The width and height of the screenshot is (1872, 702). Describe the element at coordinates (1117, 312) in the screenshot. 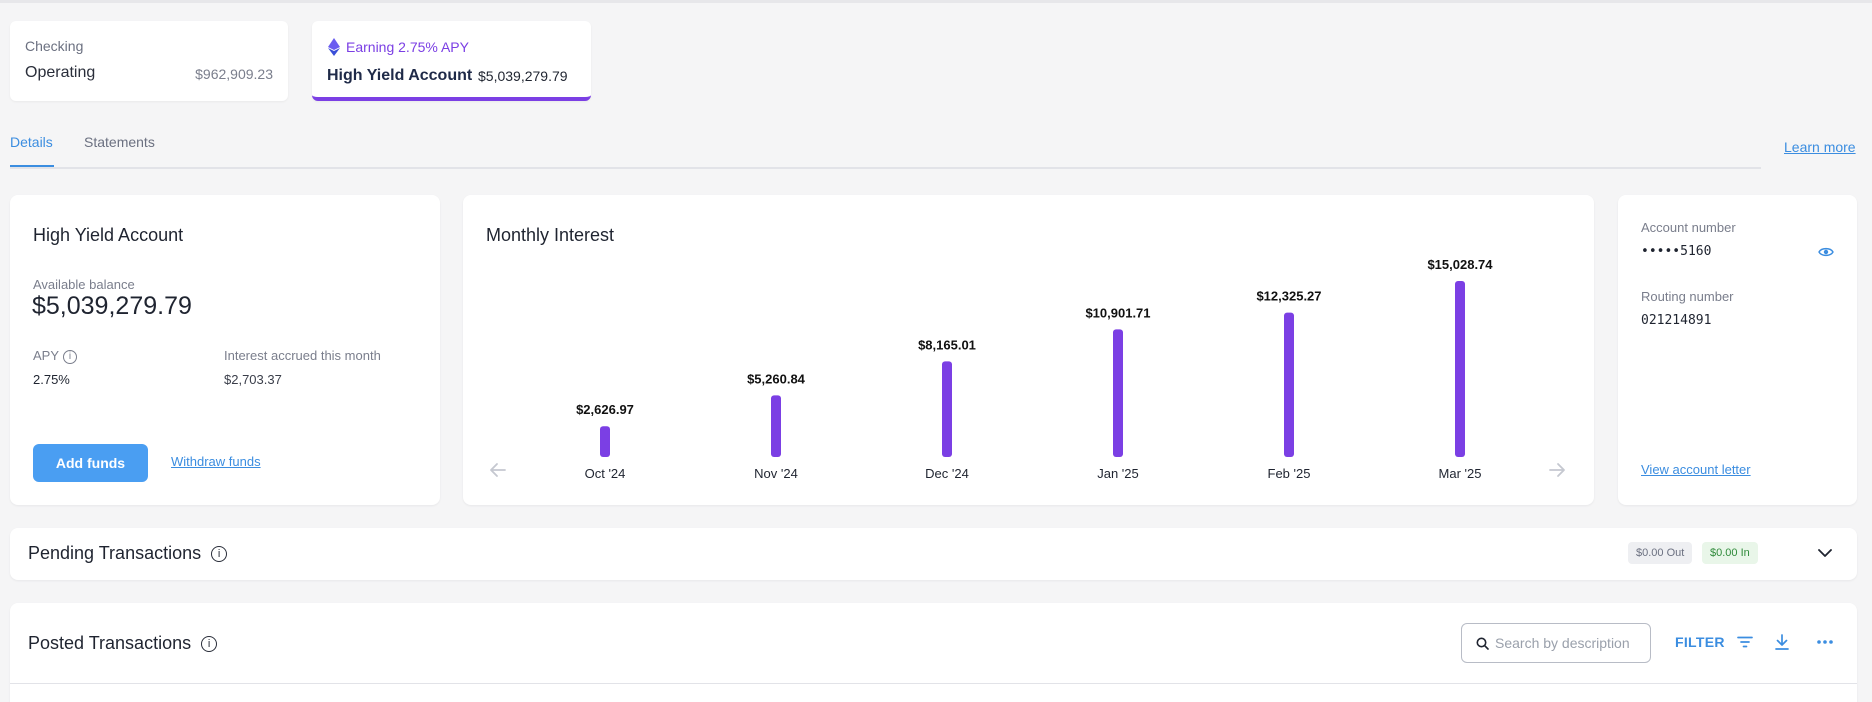

I see `data-label-3: $10,901.71` at that location.